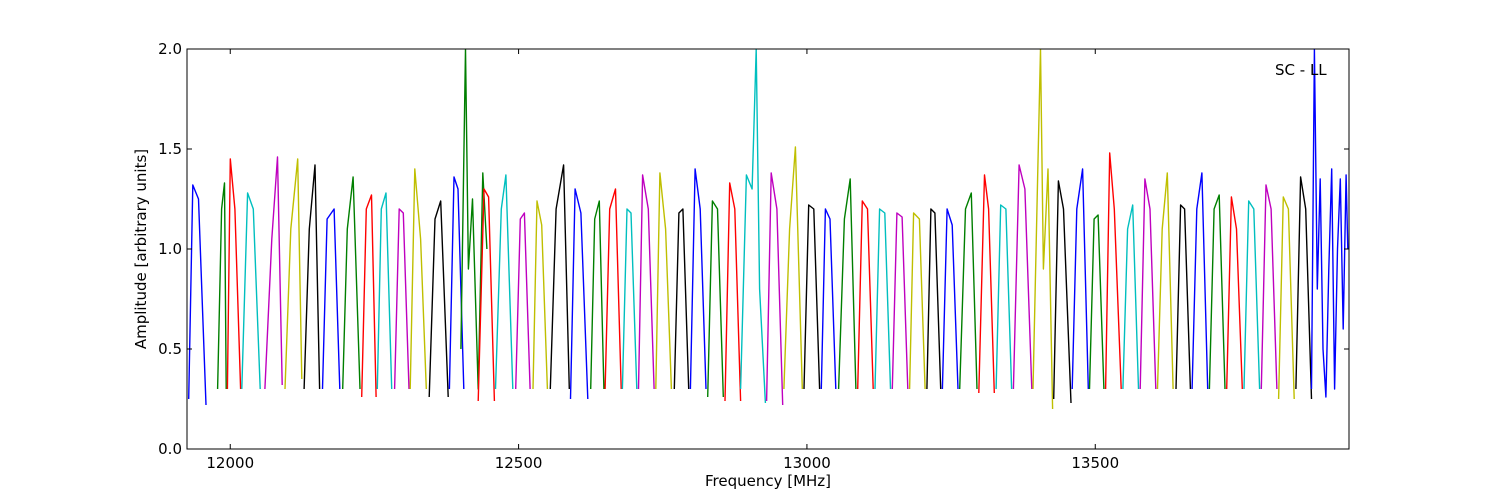 This screenshot has width=1500, height=500. Describe the element at coordinates (519, 463) in the screenshot. I see `x-tick-label-1: 12500` at that location.